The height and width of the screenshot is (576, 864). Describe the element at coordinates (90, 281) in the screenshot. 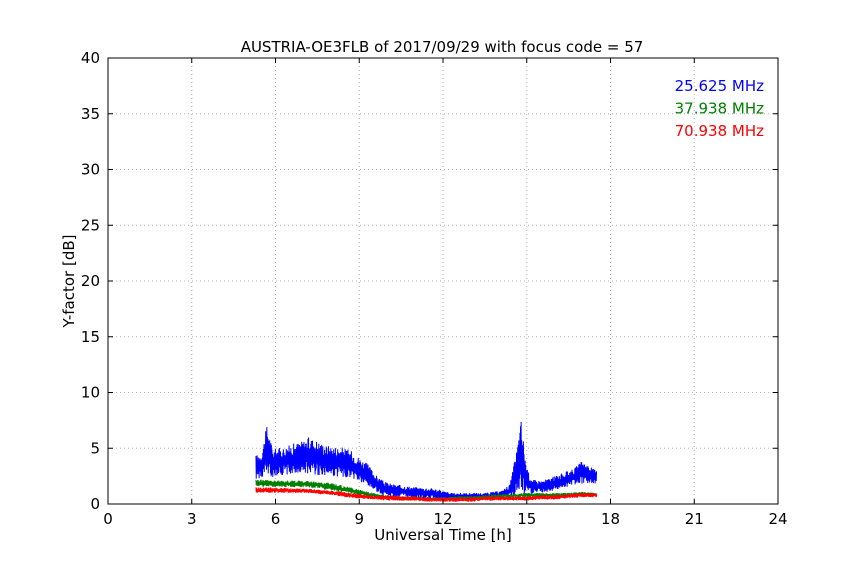

I see `y-tick-label: 20` at that location.